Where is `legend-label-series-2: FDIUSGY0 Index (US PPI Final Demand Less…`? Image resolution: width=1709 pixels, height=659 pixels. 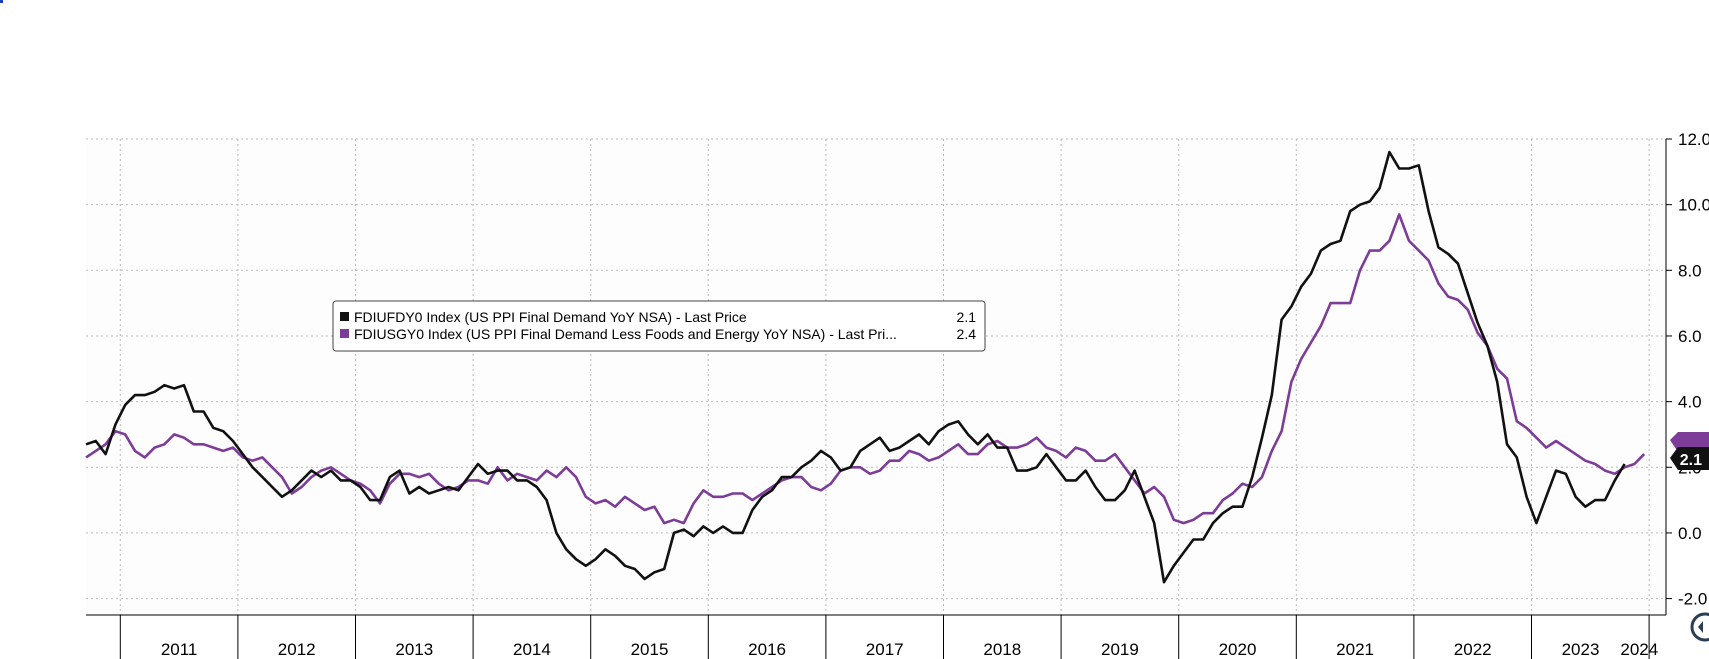
legend-label-series-2: FDIUSGY0 Index (US PPI Final Demand Less… is located at coordinates (625, 334).